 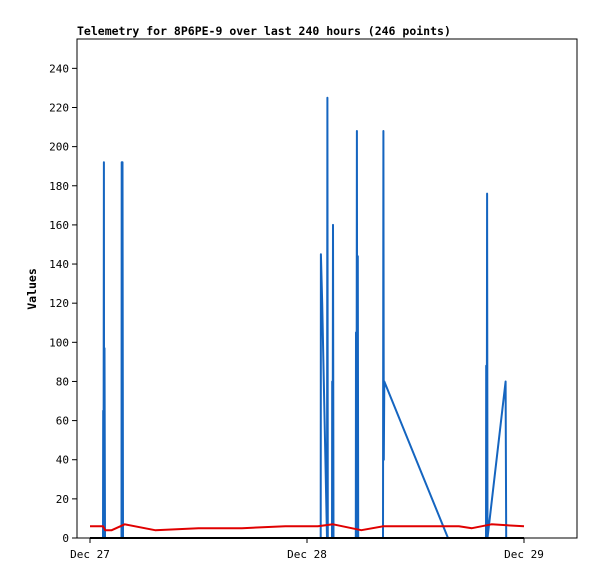 What do you see at coordinates (59, 225) in the screenshot?
I see `y-tick-label: 160` at bounding box center [59, 225].